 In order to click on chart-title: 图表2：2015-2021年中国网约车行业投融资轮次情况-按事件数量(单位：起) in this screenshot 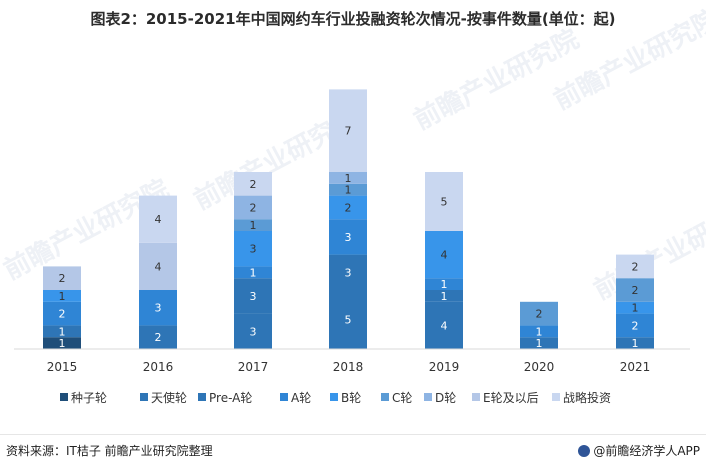, I will do `click(353, 19)`.